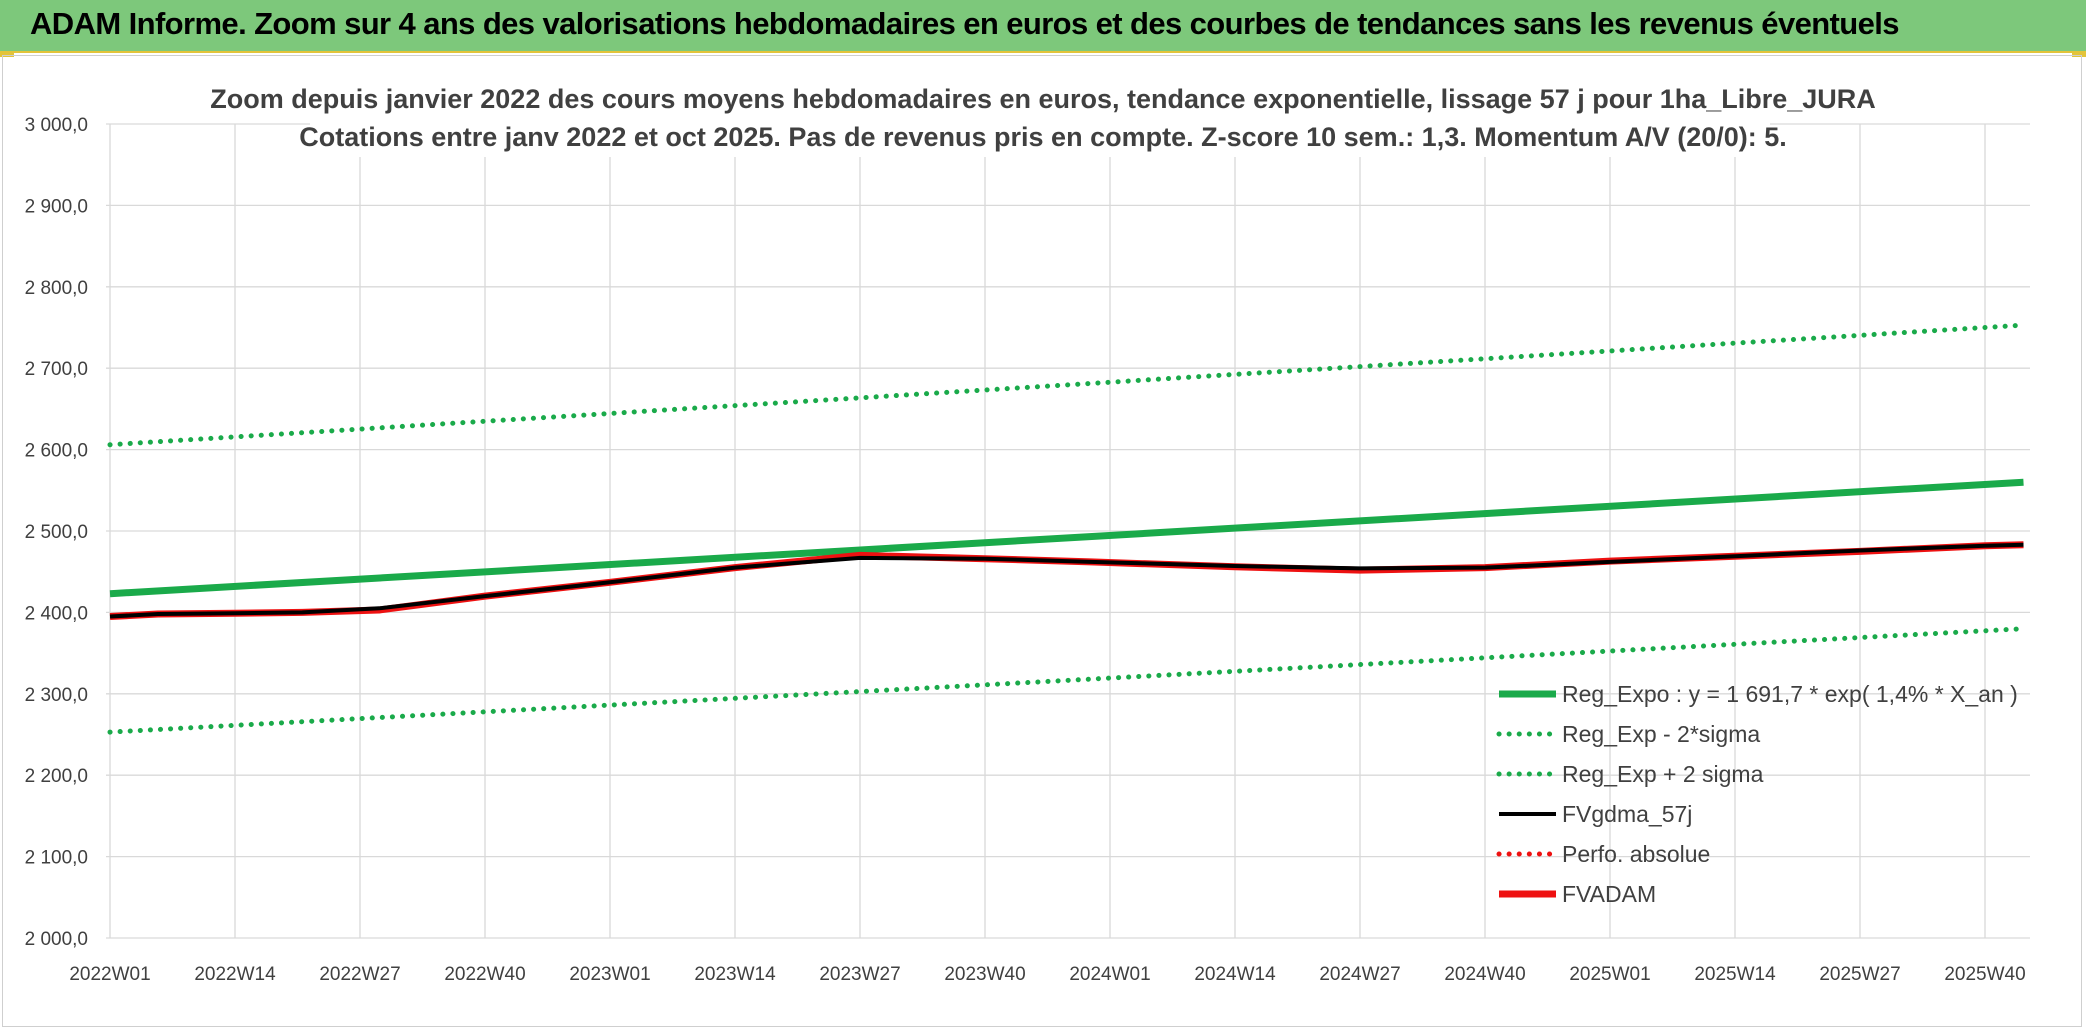  What do you see at coordinates (859, 974) in the screenshot?
I see `x-tick-label: 2023W27` at bounding box center [859, 974].